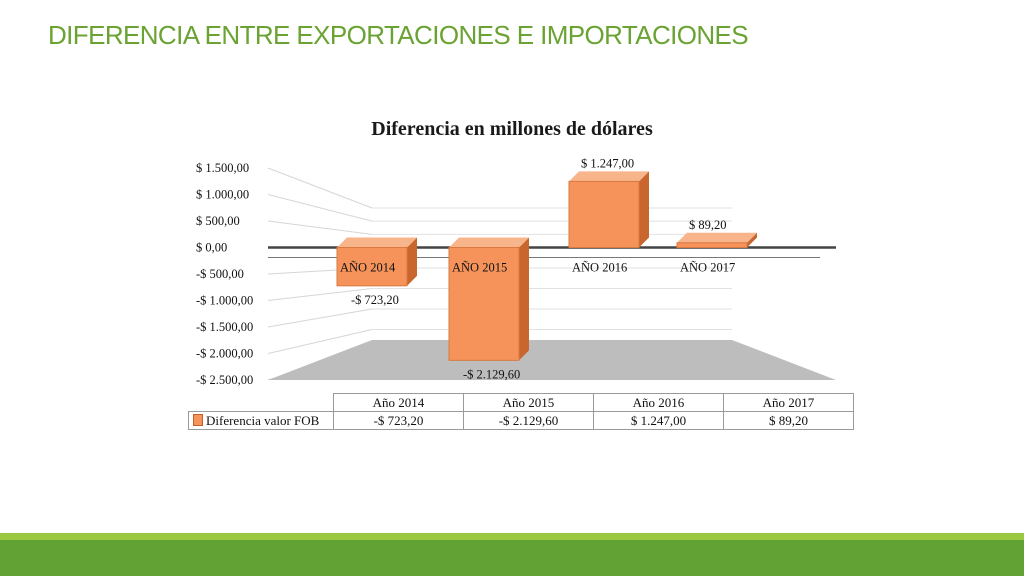 This screenshot has width=1024, height=581. Describe the element at coordinates (528, 402) in the screenshot. I see `data-table-header: Año 2015` at that location.